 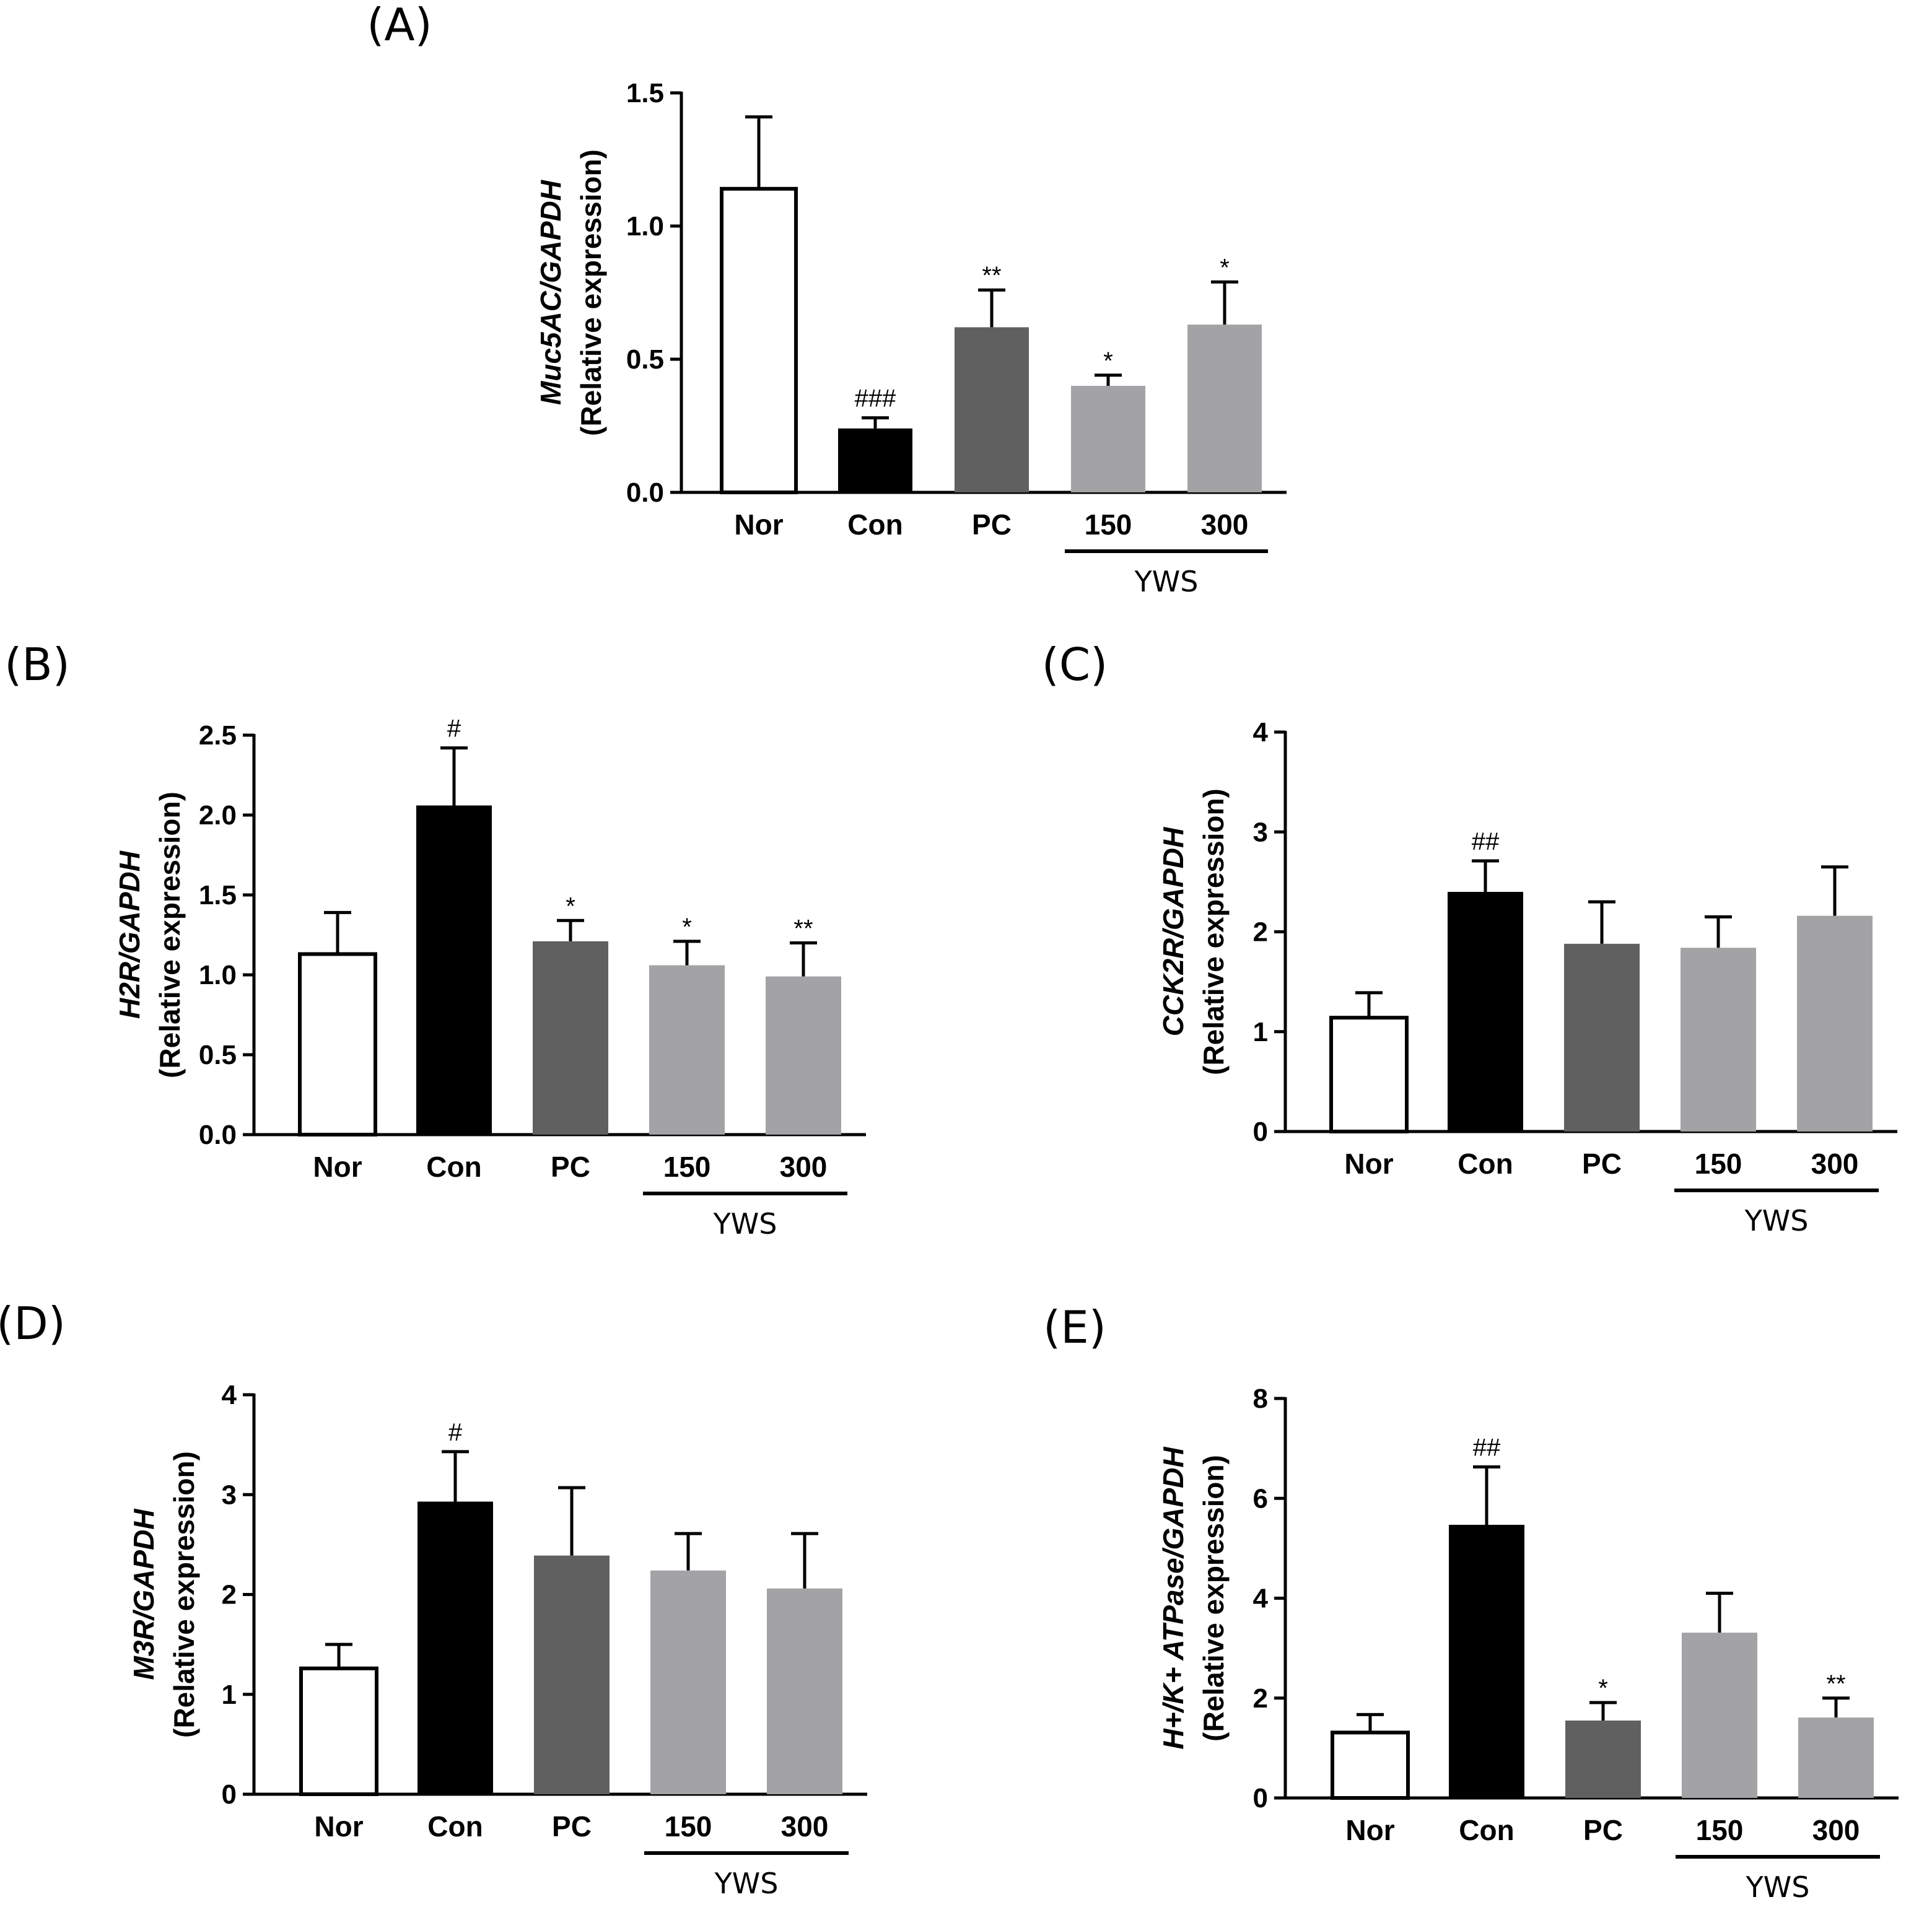 What do you see at coordinates (33, 1324) in the screenshot?
I see `panel-label: (D)` at bounding box center [33, 1324].